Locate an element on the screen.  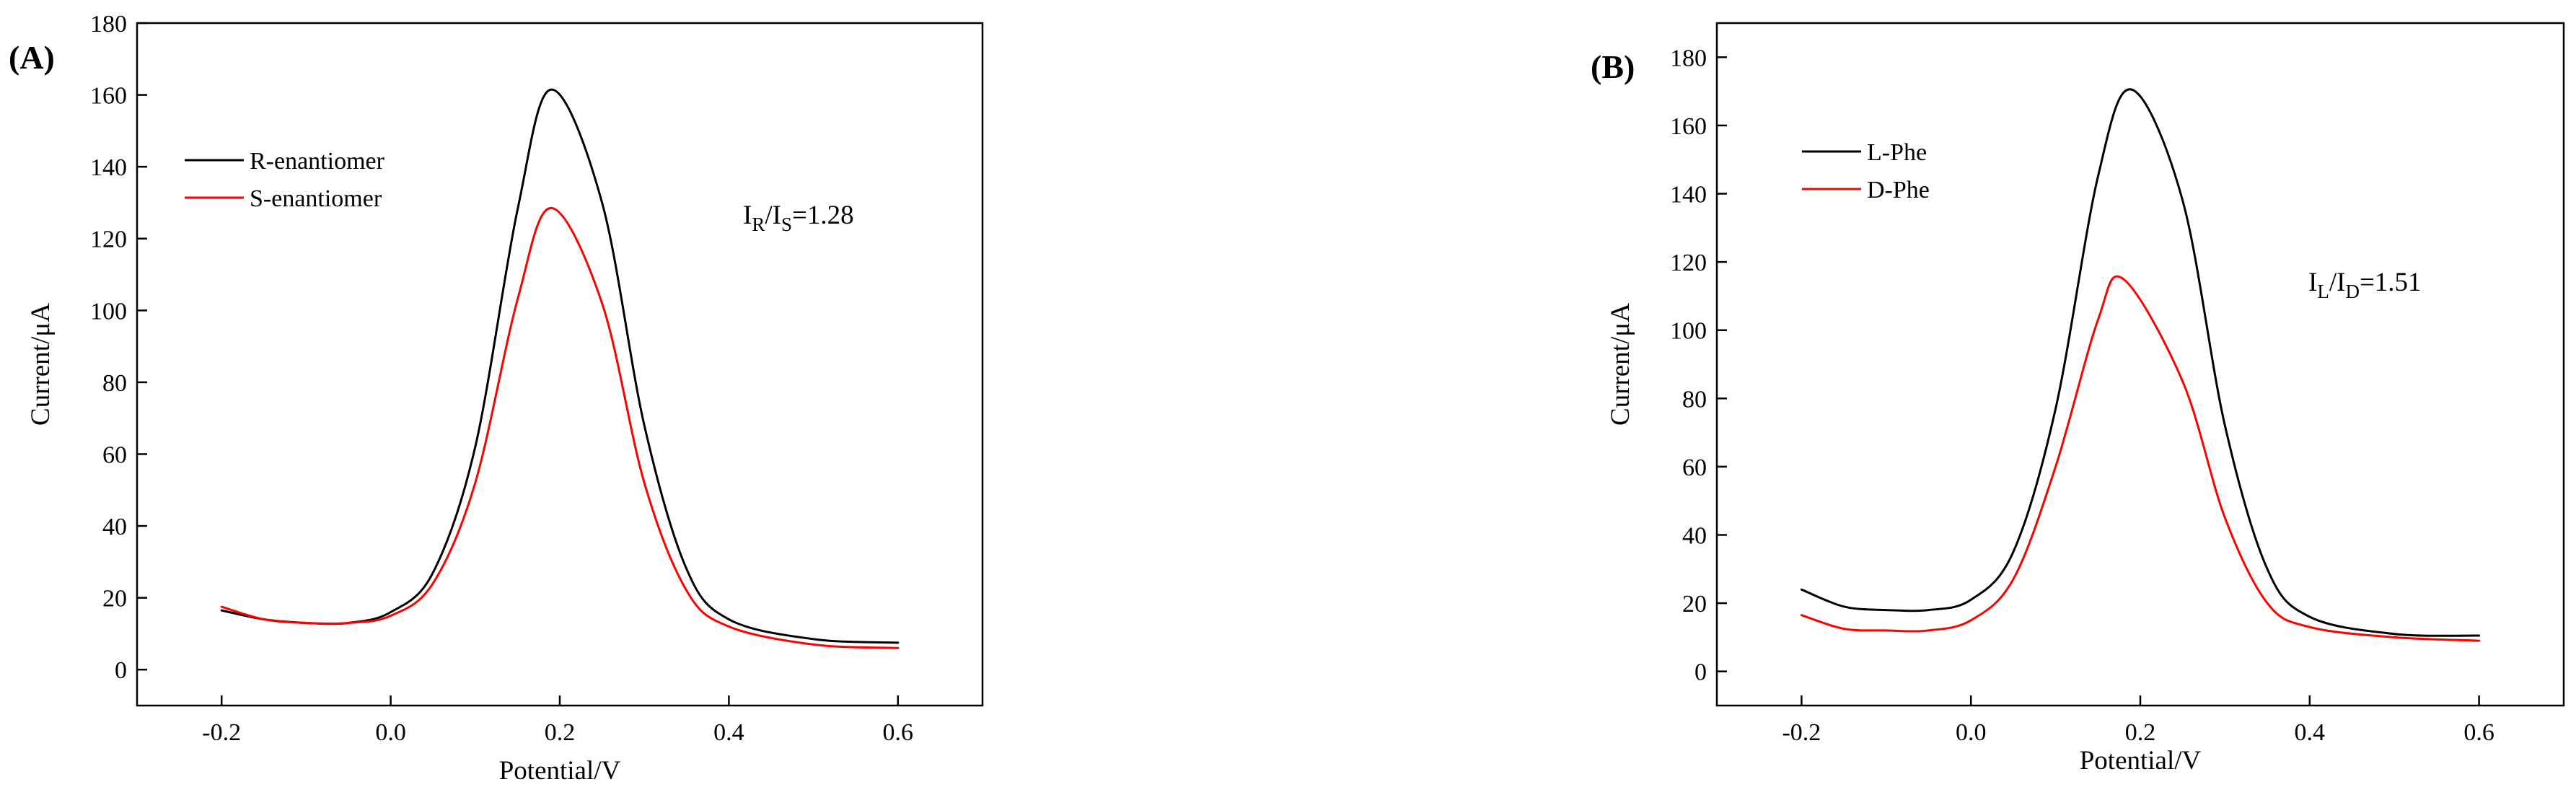
panel-label: (B) is located at coordinates (1613, 66).